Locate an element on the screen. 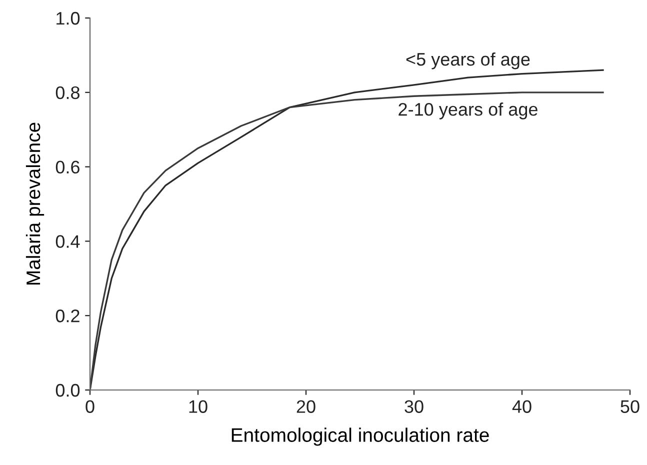  x-tick-label: 10 is located at coordinates (198, 406).